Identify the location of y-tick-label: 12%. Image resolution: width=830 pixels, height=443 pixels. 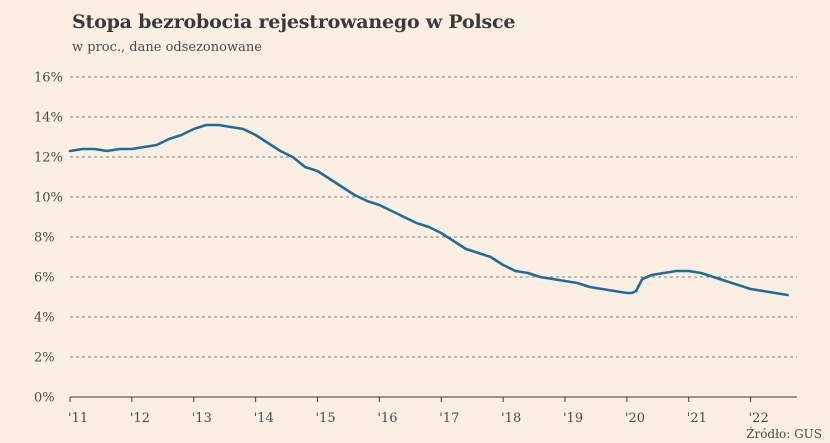
(48, 158).